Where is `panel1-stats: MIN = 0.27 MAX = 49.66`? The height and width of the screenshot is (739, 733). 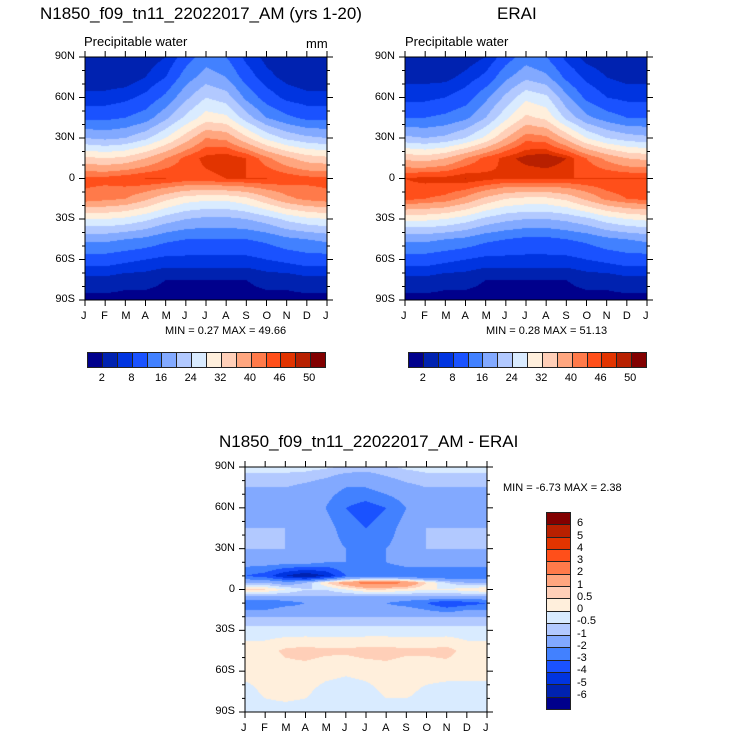
panel1-stats: MIN = 0.27 MAX = 49.66 is located at coordinates (226, 331).